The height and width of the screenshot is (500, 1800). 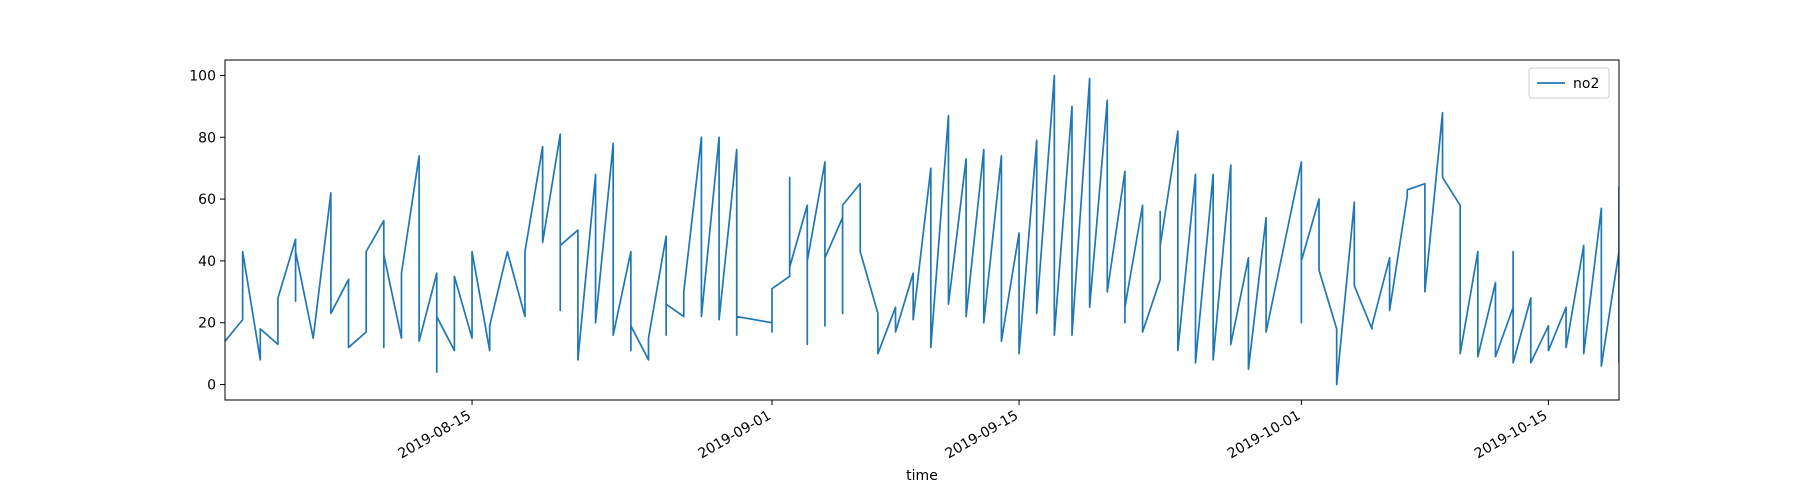 What do you see at coordinates (207, 200) in the screenshot?
I see `y-tick-label: 60` at bounding box center [207, 200].